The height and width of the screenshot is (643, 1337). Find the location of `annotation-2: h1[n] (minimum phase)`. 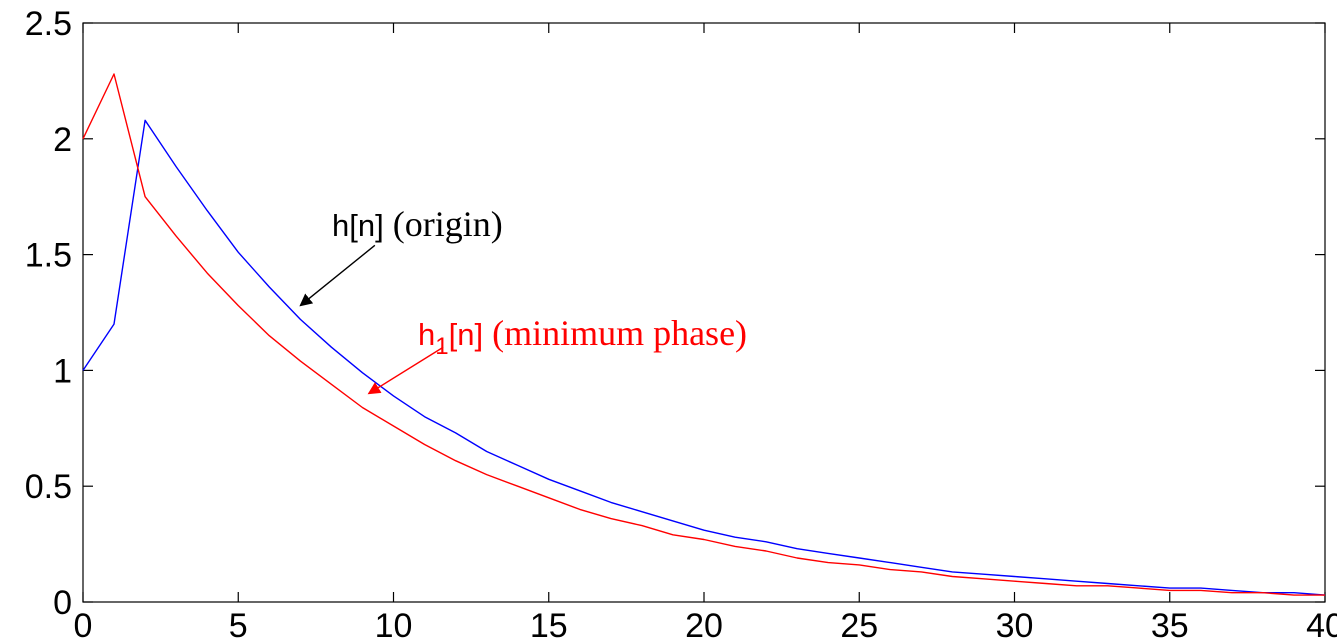

annotation-2: h1[n] (minimum phase) is located at coordinates (557, 354).